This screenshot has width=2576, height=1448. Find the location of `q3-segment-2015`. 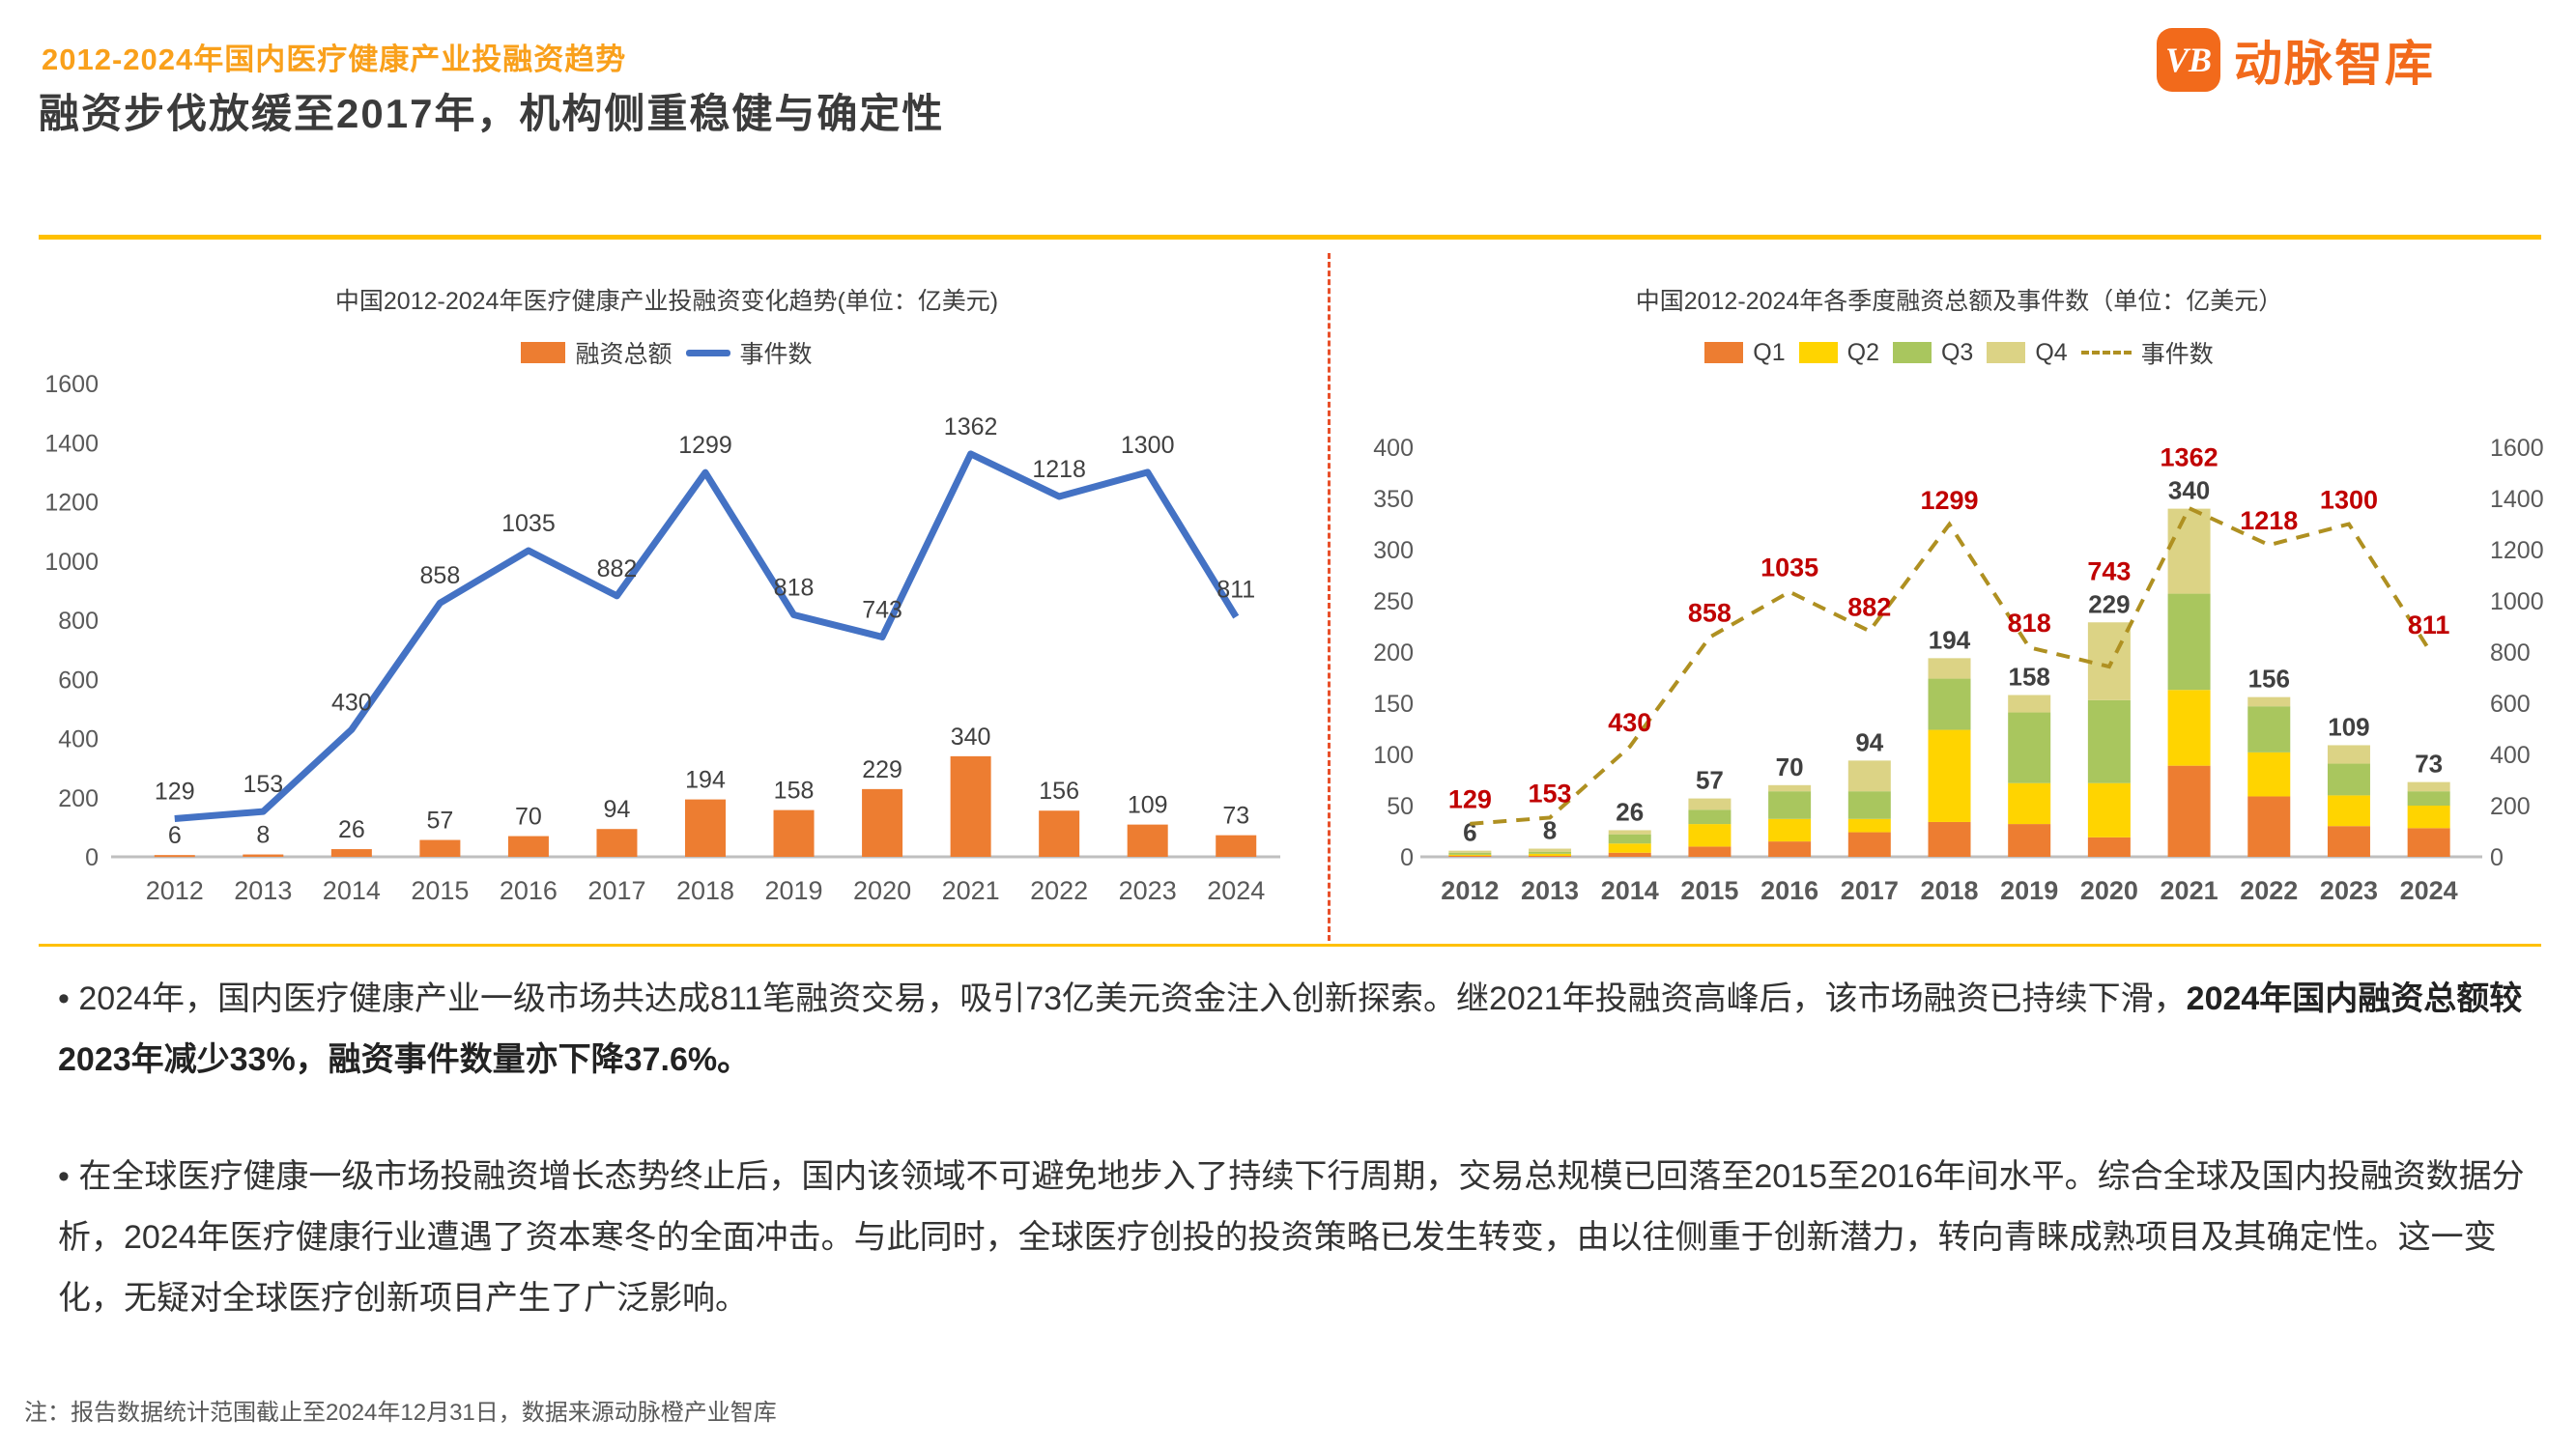

q3-segment-2015 is located at coordinates (1710, 817).